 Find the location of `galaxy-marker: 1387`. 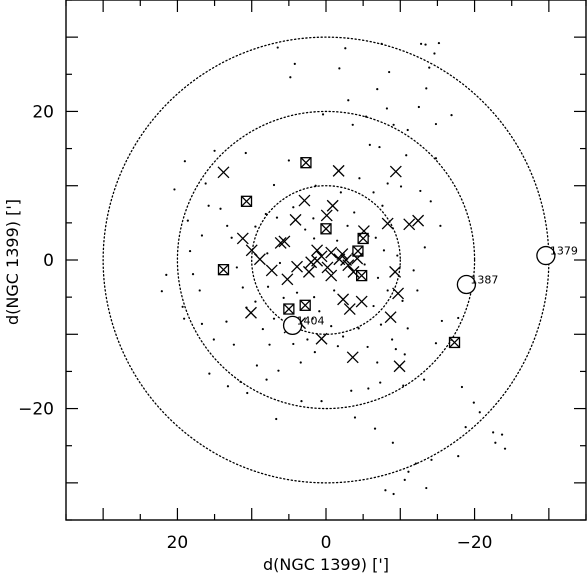

galaxy-marker: 1387 is located at coordinates (477, 284).